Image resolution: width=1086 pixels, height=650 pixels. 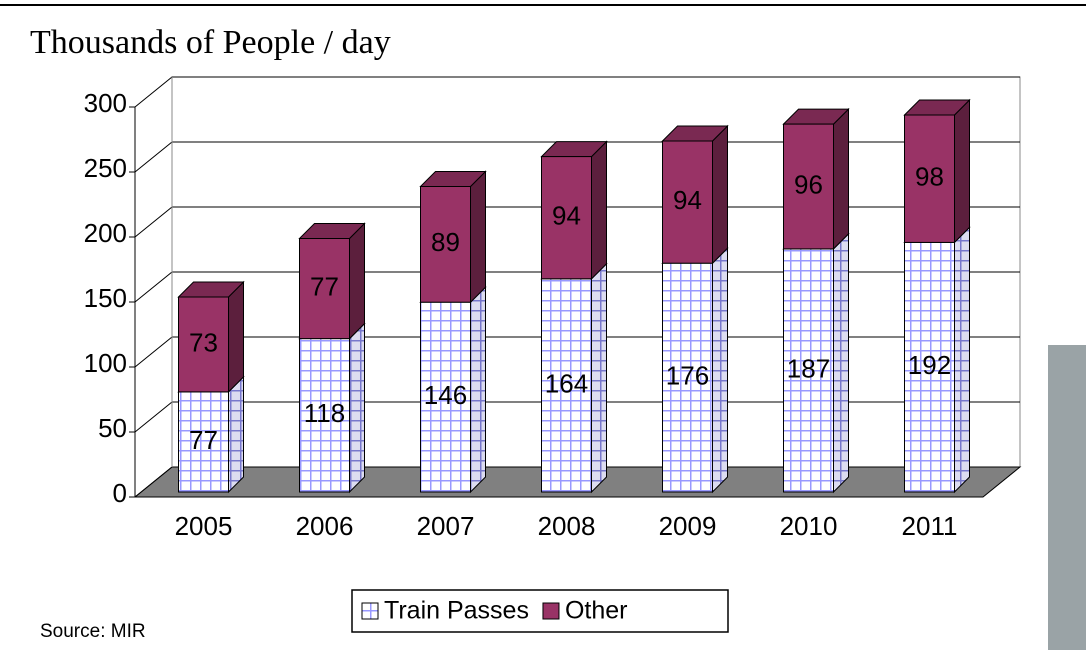 What do you see at coordinates (210, 42) in the screenshot?
I see `chart-title: Thousands of People / day` at bounding box center [210, 42].